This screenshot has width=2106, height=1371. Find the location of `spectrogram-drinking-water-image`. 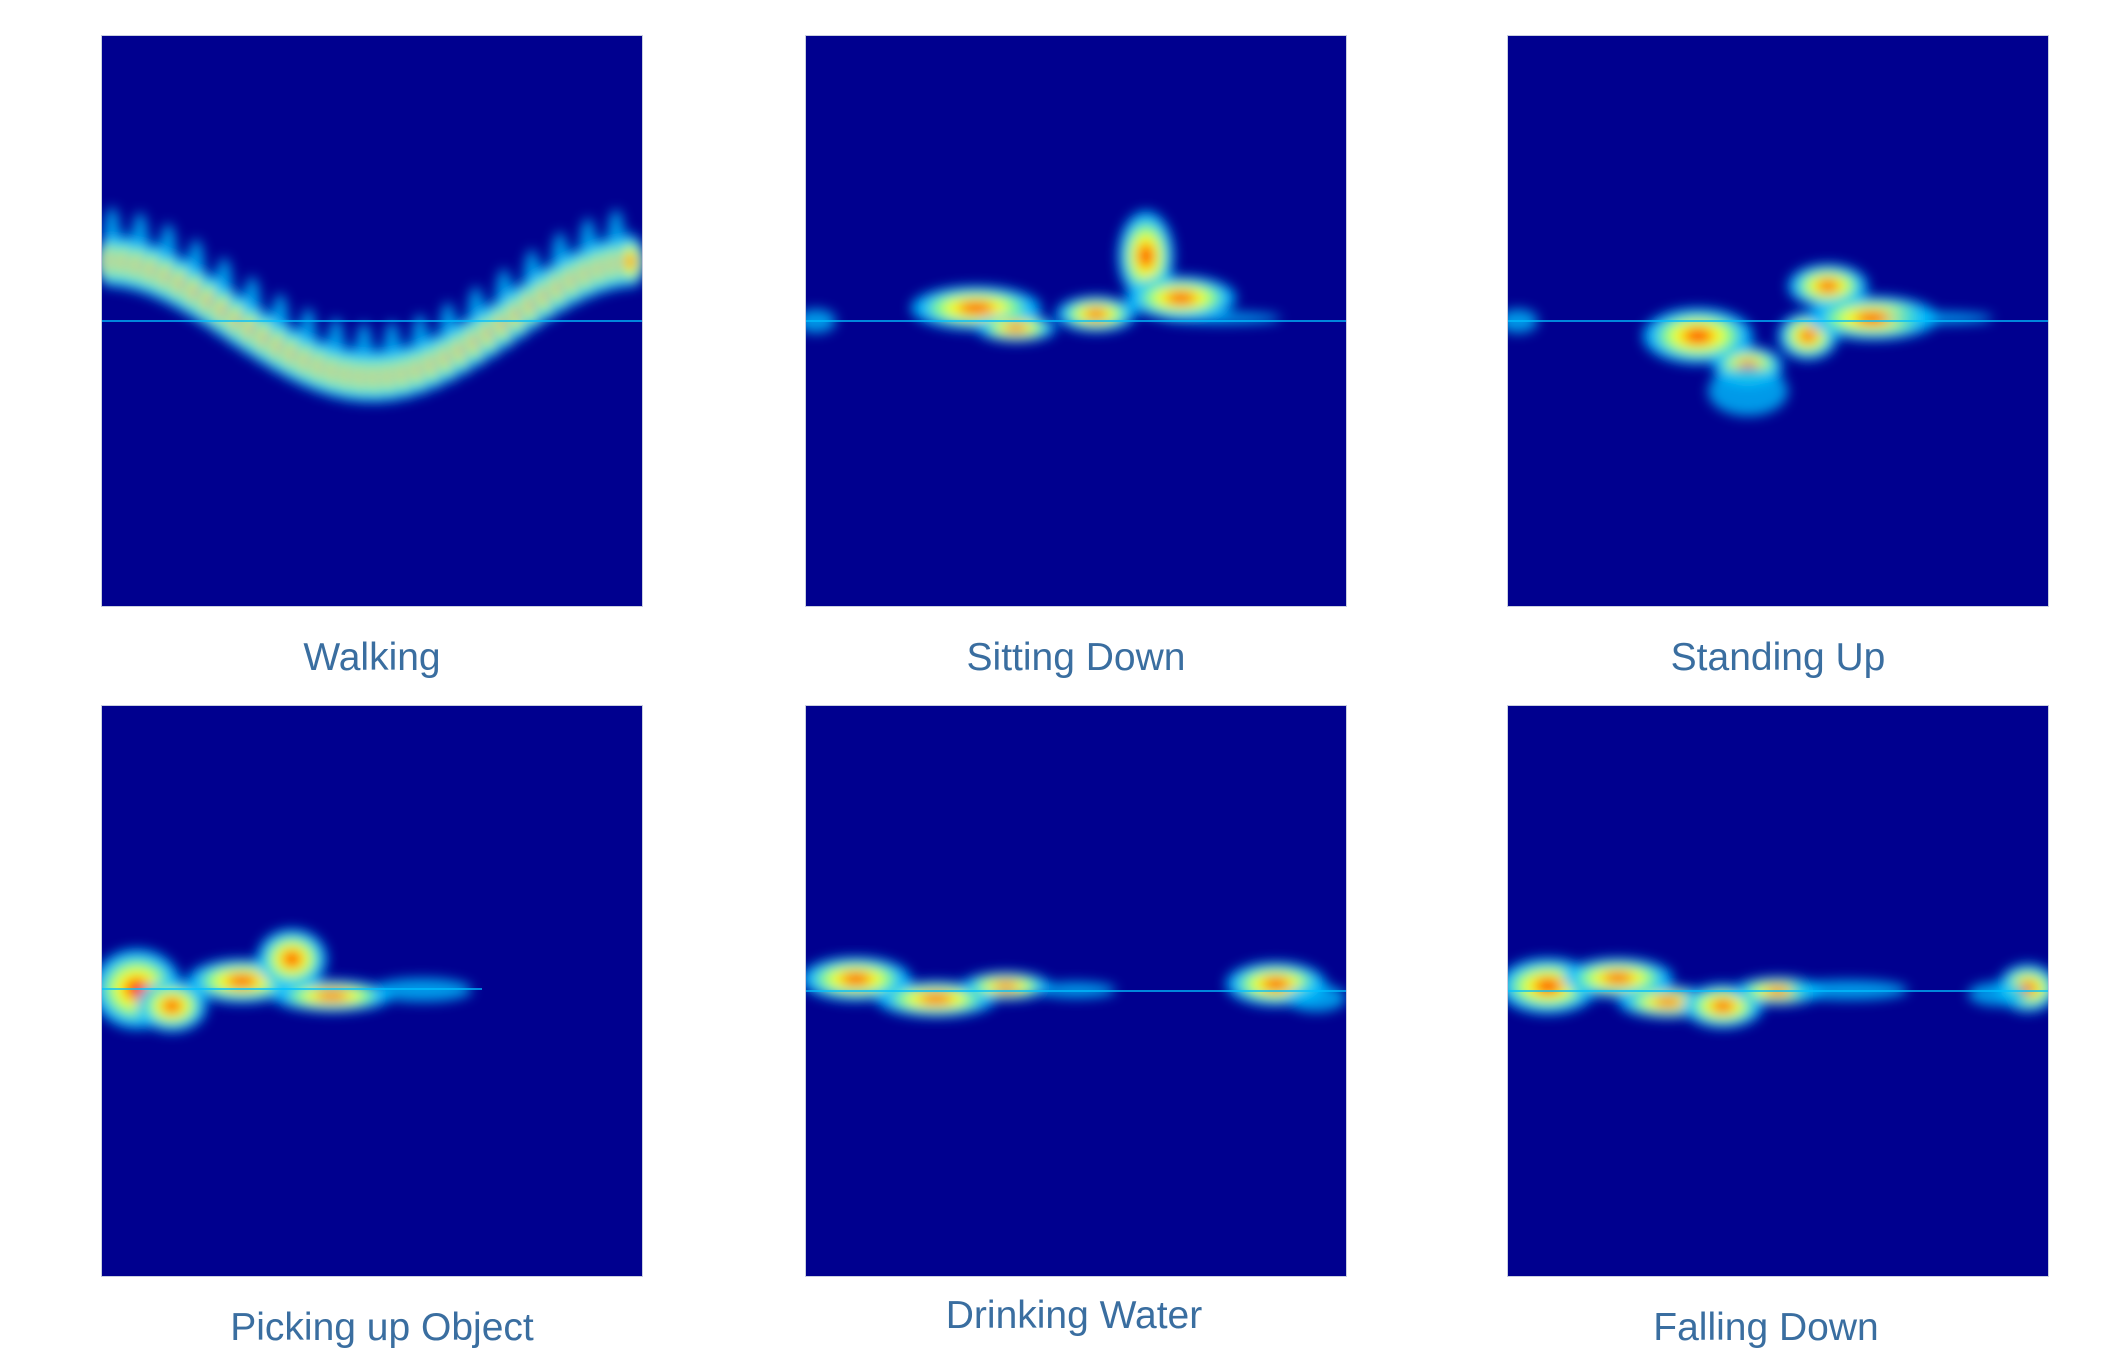

spectrogram-drinking-water-image is located at coordinates (1076, 991).